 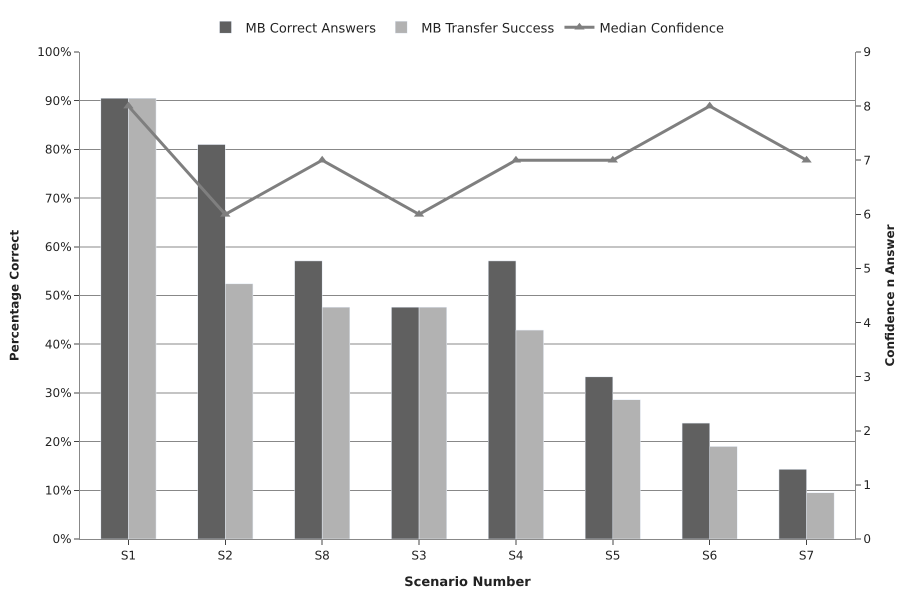 I want to click on y2-tick-label: 1, so click(x=867, y=485).